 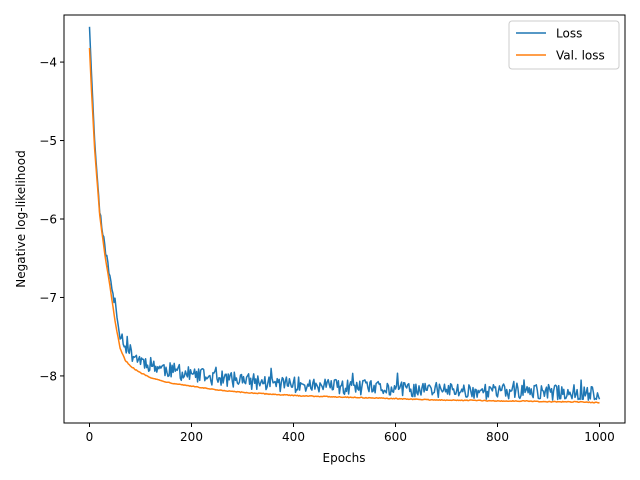 What do you see at coordinates (497, 437) in the screenshot?
I see `x-tick-label-800: 800` at bounding box center [497, 437].